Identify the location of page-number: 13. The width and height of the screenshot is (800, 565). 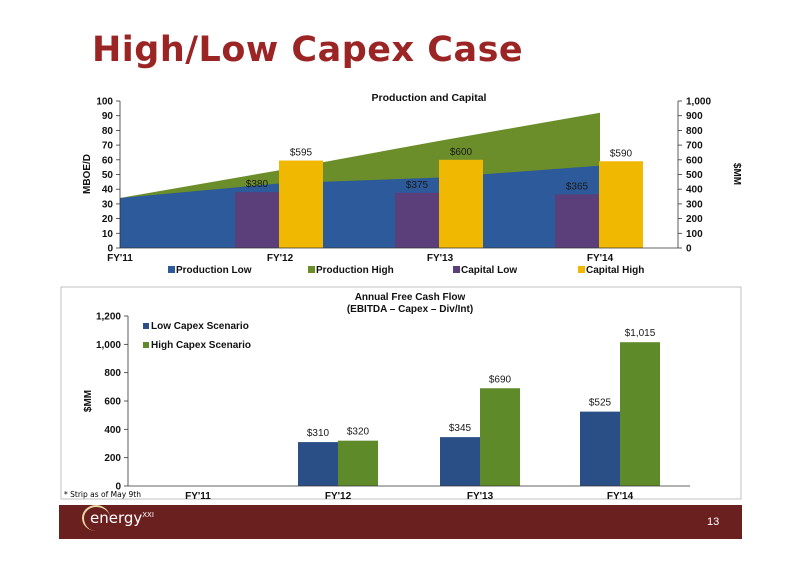
(713, 522).